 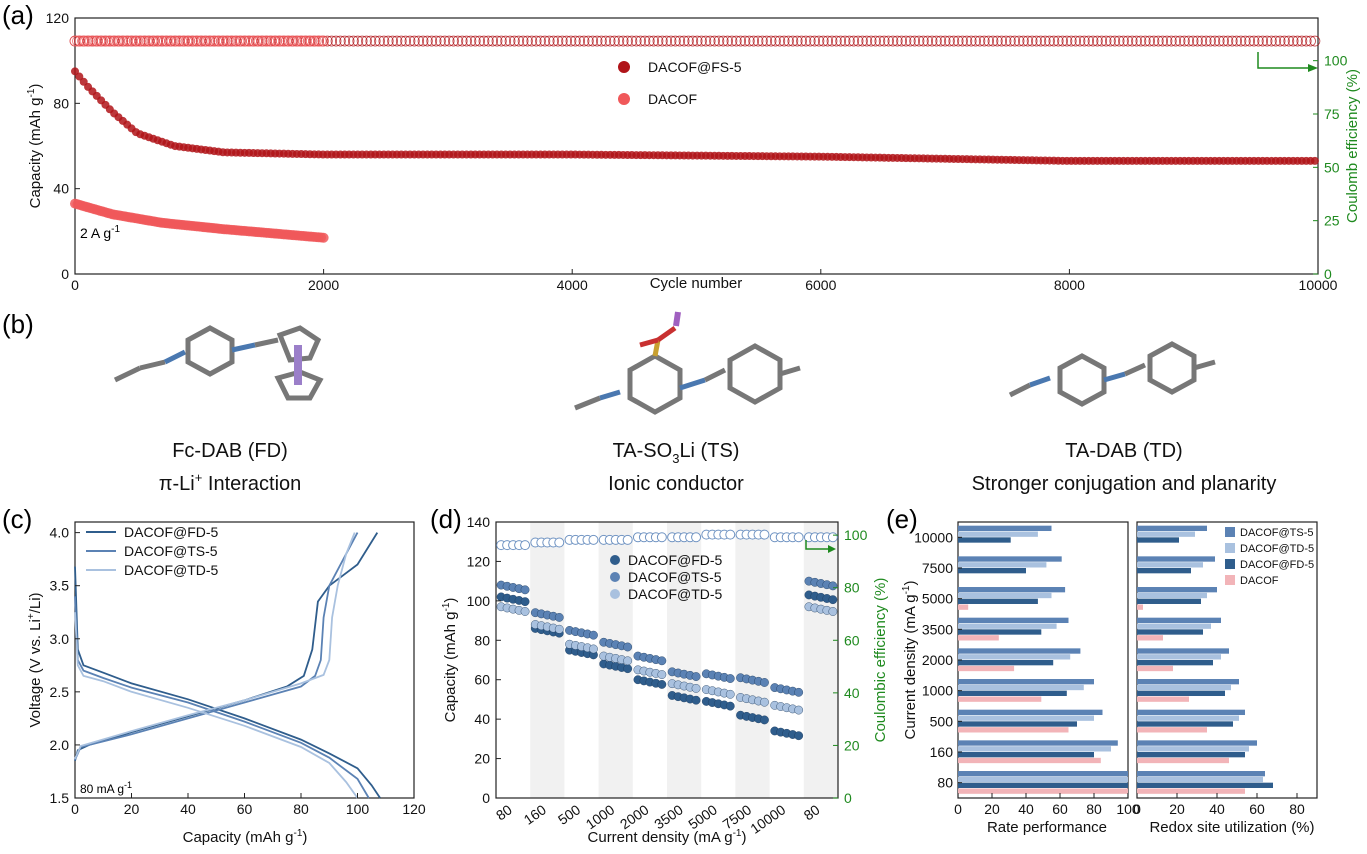 What do you see at coordinates (676, 453) in the screenshot?
I see `molecule-ts-name: TA-SO3Li (TS)` at bounding box center [676, 453].